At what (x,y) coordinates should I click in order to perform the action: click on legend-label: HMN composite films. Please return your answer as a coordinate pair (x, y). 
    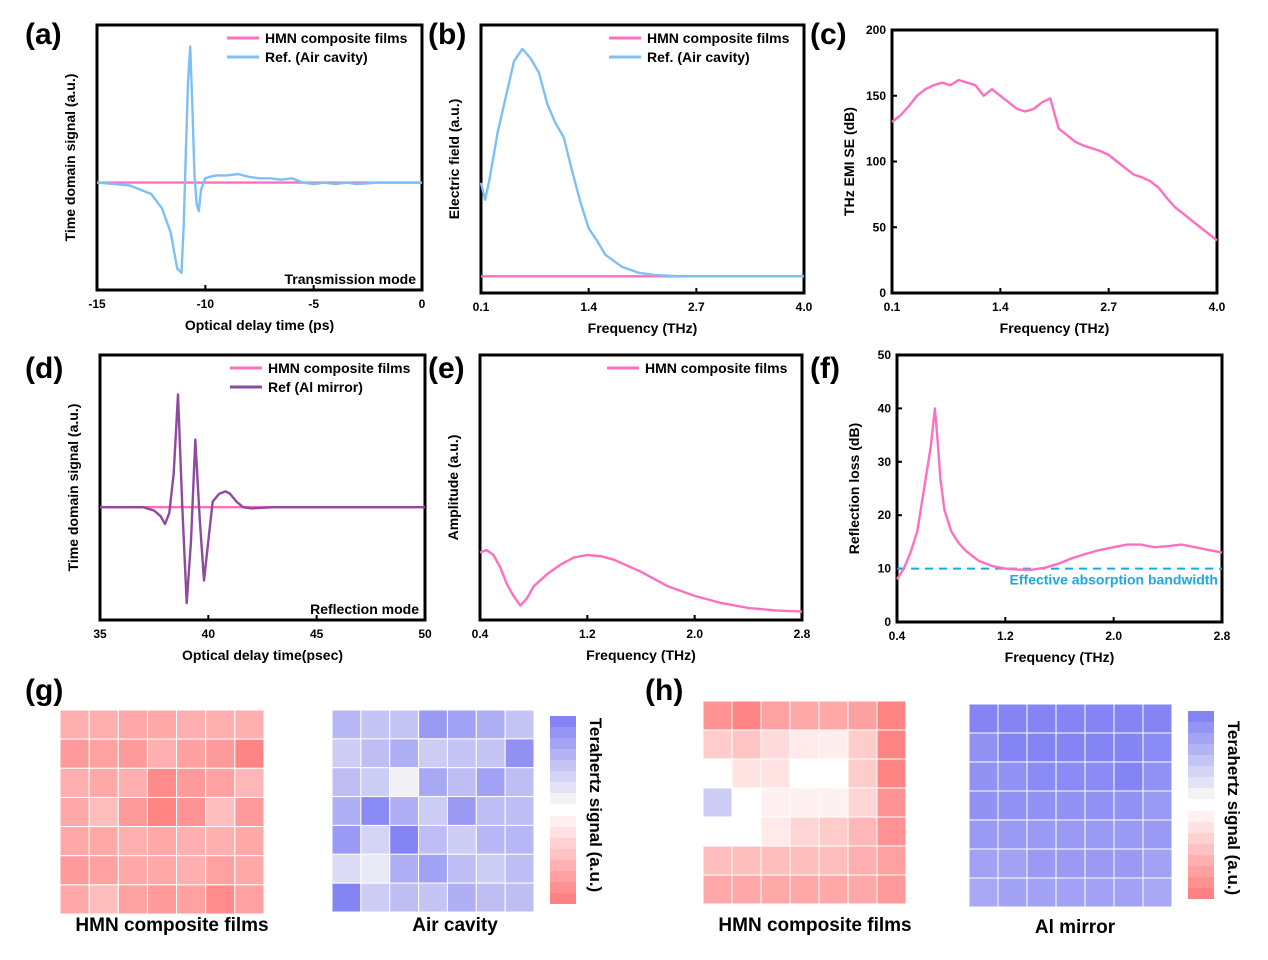
    Looking at the image, I should click on (336, 38).